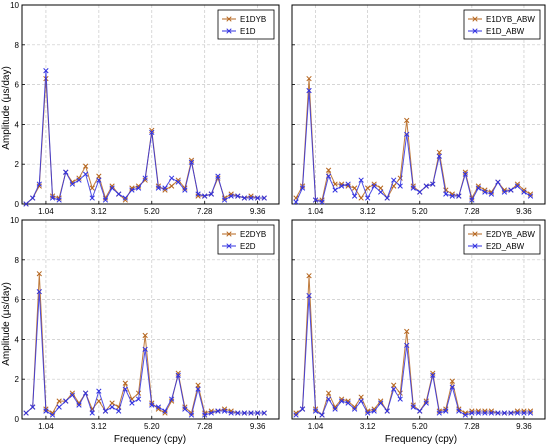 This screenshot has height=447, width=550. Describe the element at coordinates (505, 31) in the screenshot. I see `legend-label-2: E1D_ABW` at that location.